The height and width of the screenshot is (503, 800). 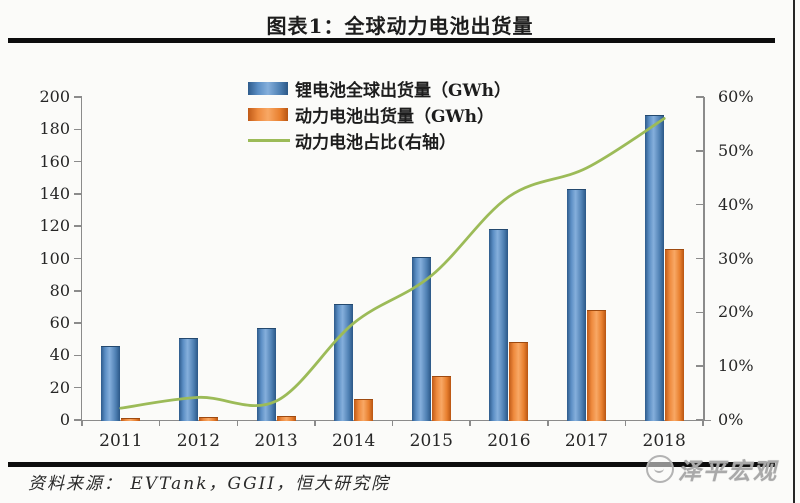 I want to click on bar-lithium-2011, so click(x=111, y=383).